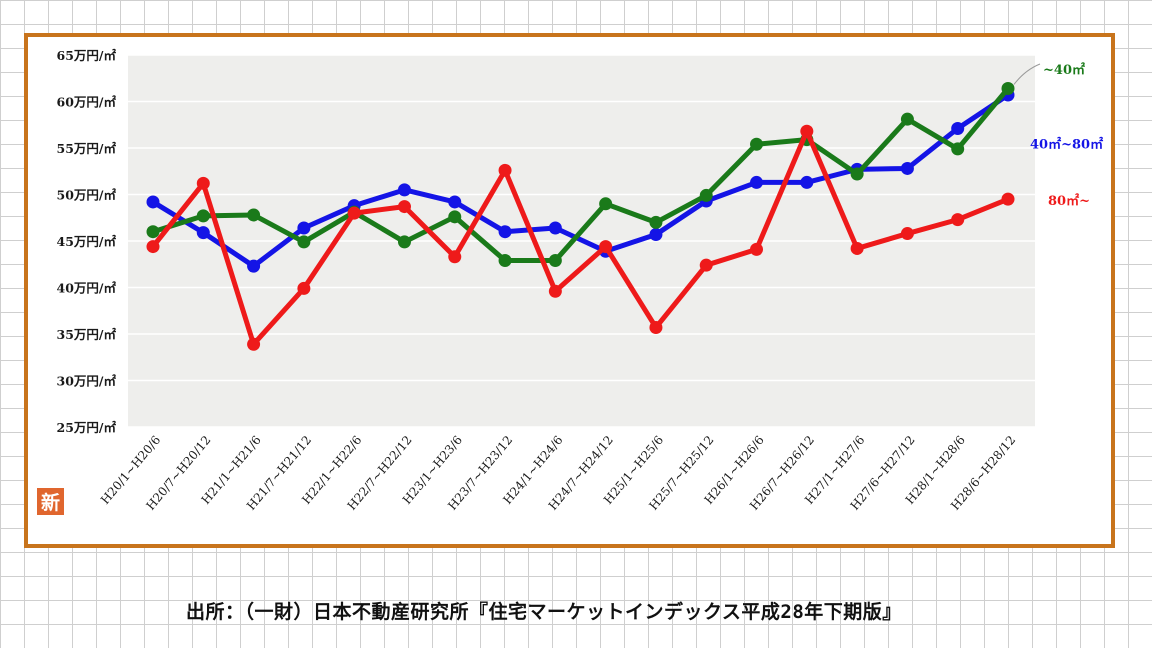 This screenshot has height=648, width=1152. Describe the element at coordinates (87, 334) in the screenshot. I see `y-tick-label: 35万円/㎡` at that location.